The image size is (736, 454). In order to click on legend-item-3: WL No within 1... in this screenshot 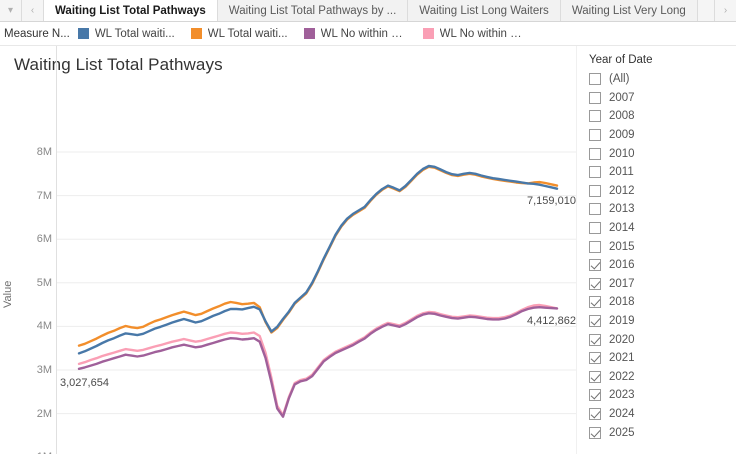, I will do `click(474, 33)`.